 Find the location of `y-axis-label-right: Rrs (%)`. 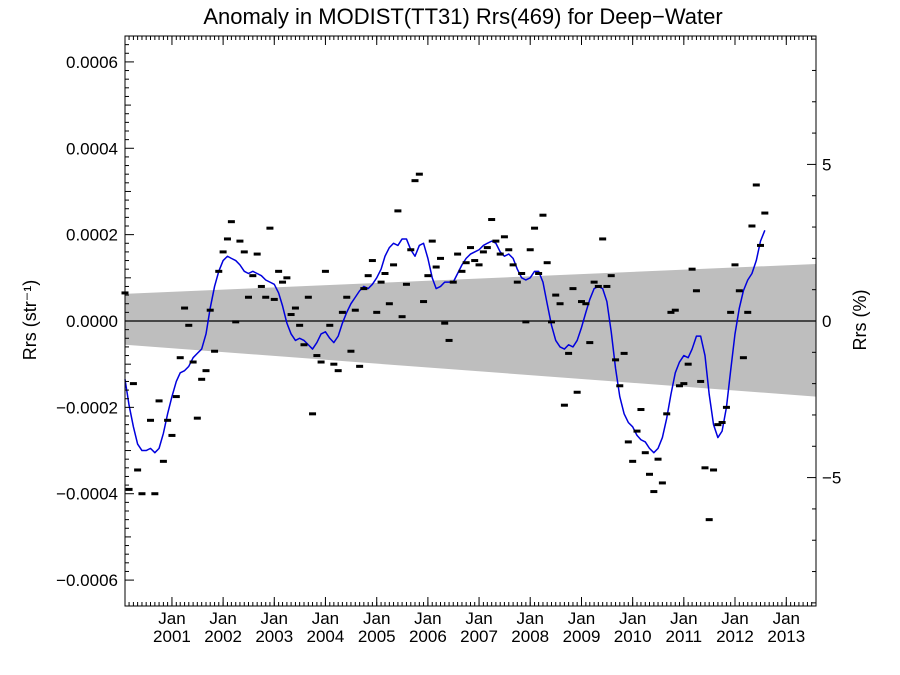

y-axis-label-right: Rrs (%) is located at coordinates (860, 320).